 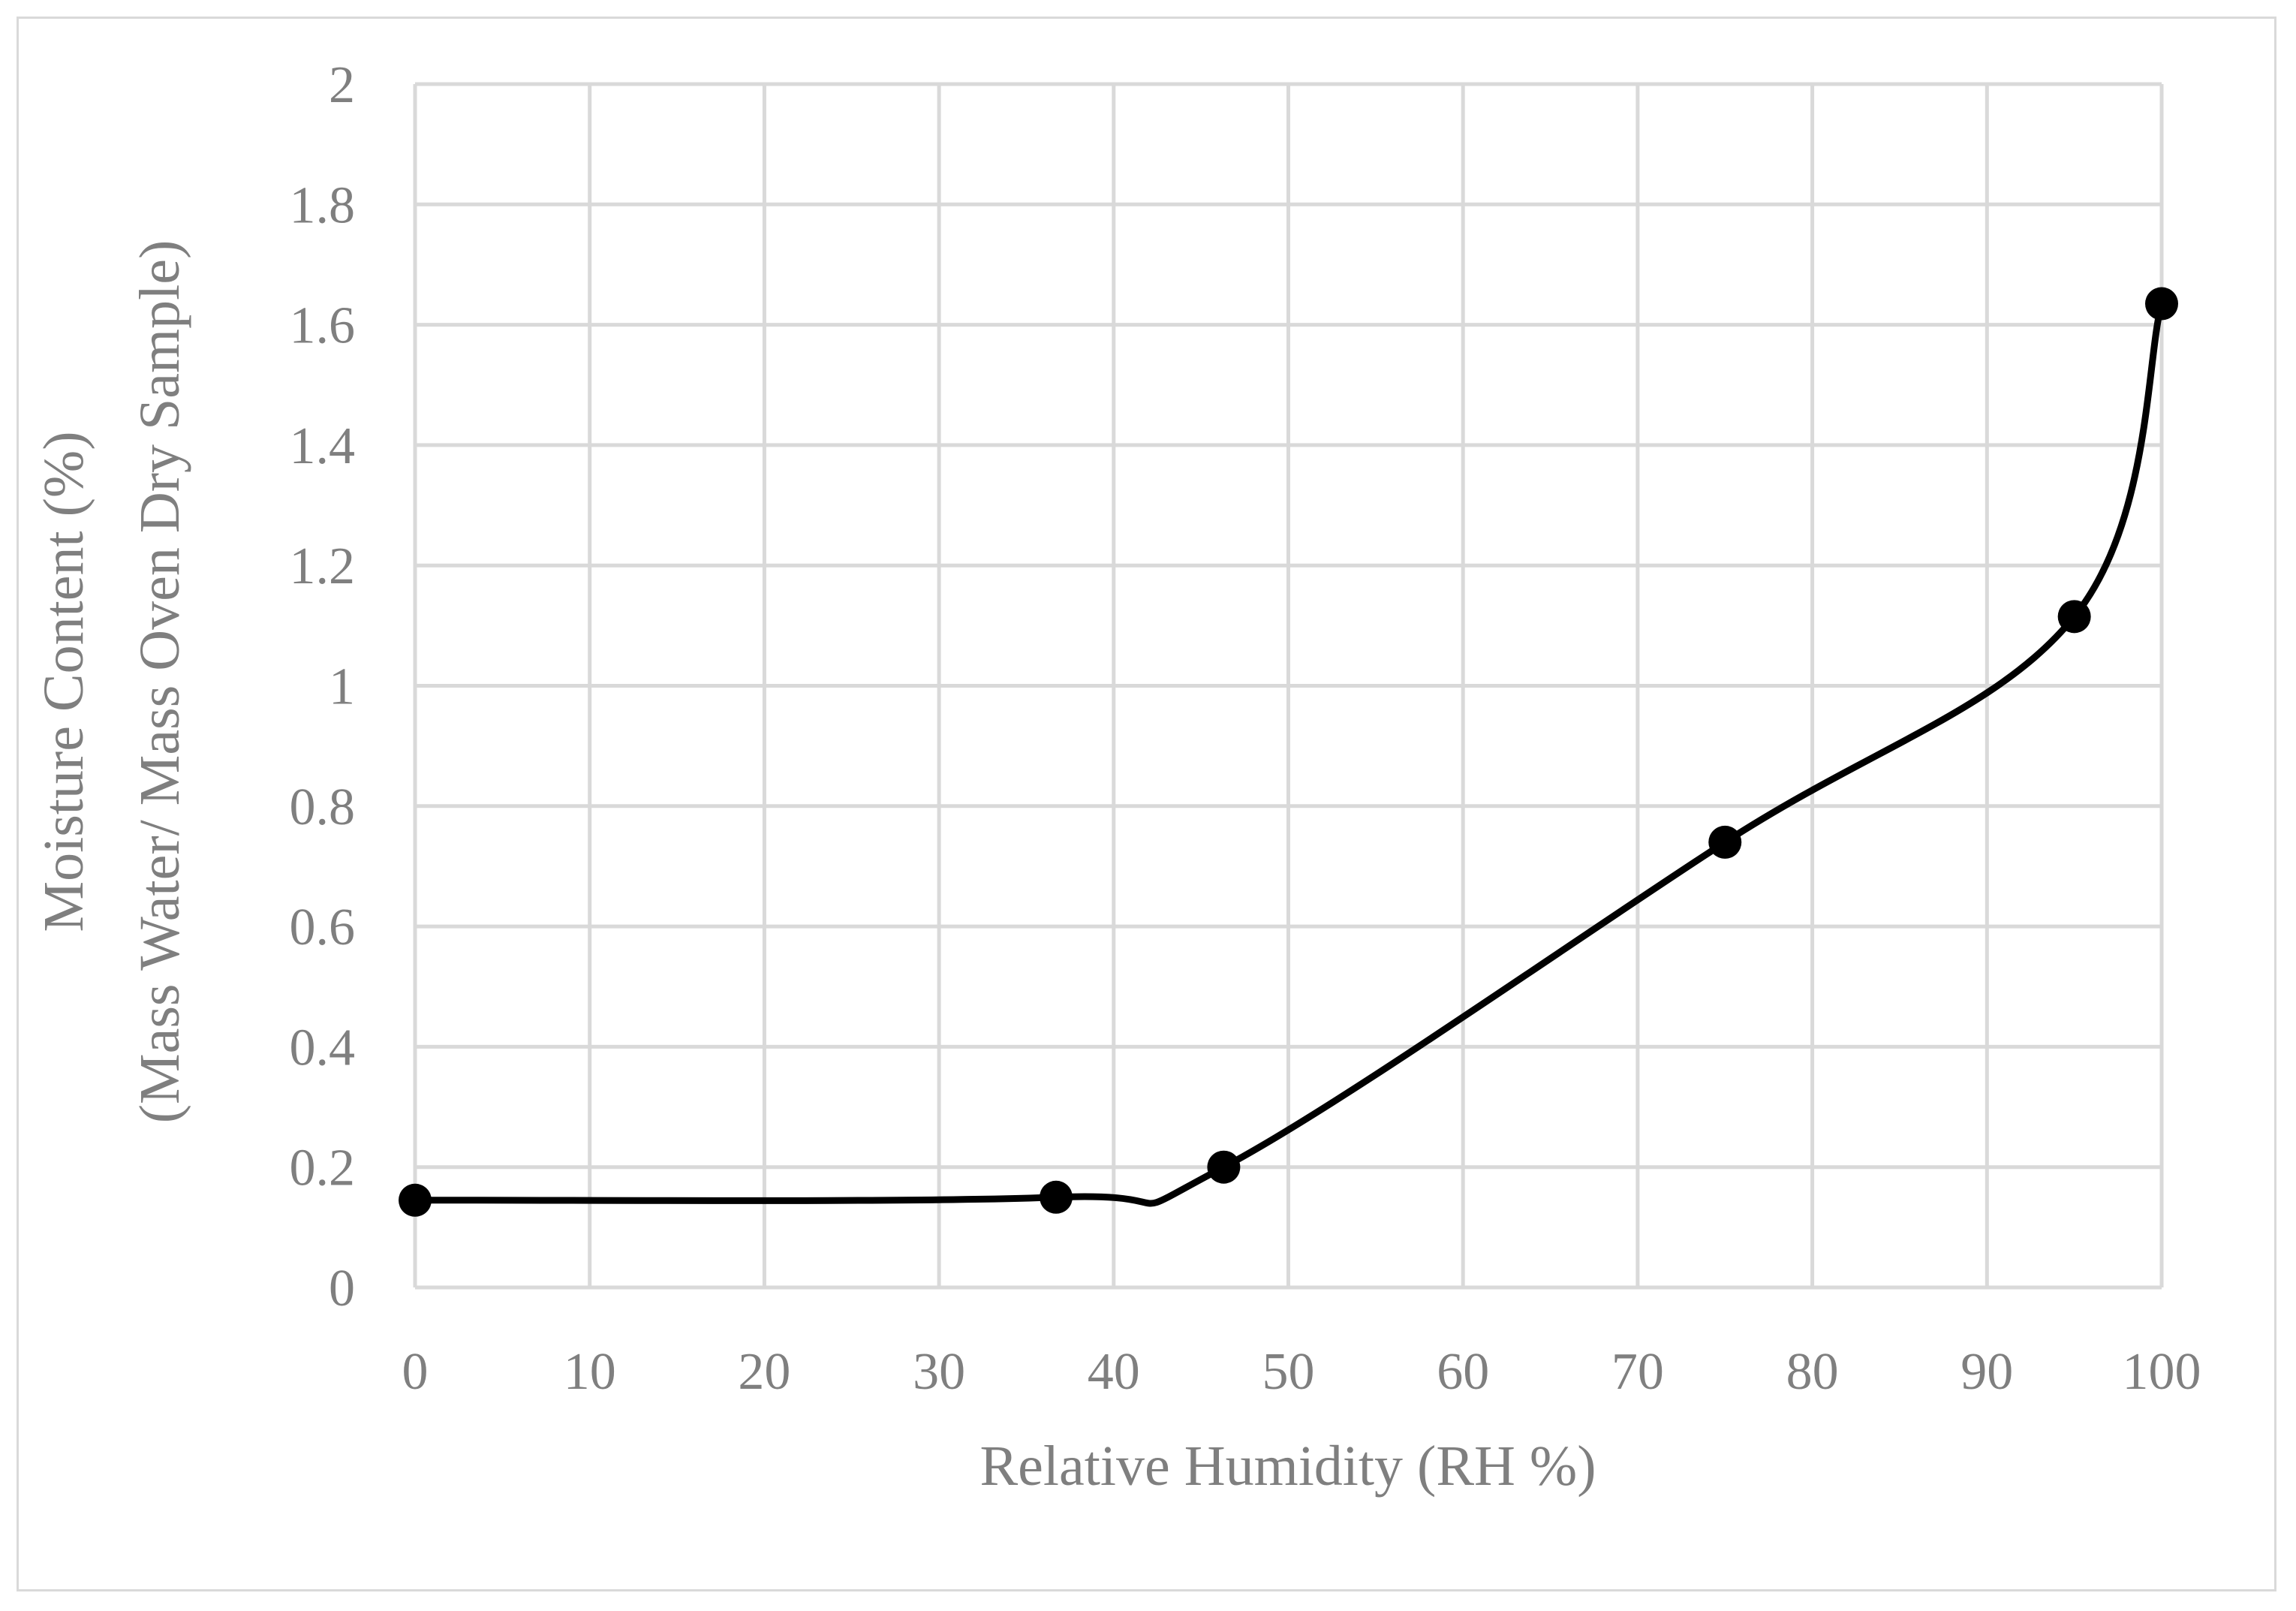 What do you see at coordinates (323, 205) in the screenshot?
I see `y-tick-label: 1.8` at bounding box center [323, 205].